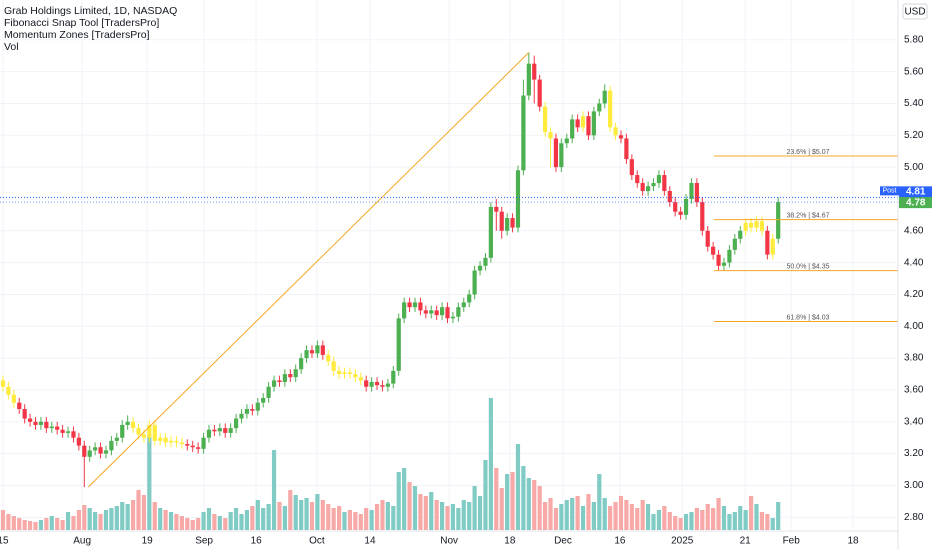  What do you see at coordinates (90, 11) in the screenshot?
I see `legend-title: Grab Holdings Limited, 1D, NASDAQ` at bounding box center [90, 11].